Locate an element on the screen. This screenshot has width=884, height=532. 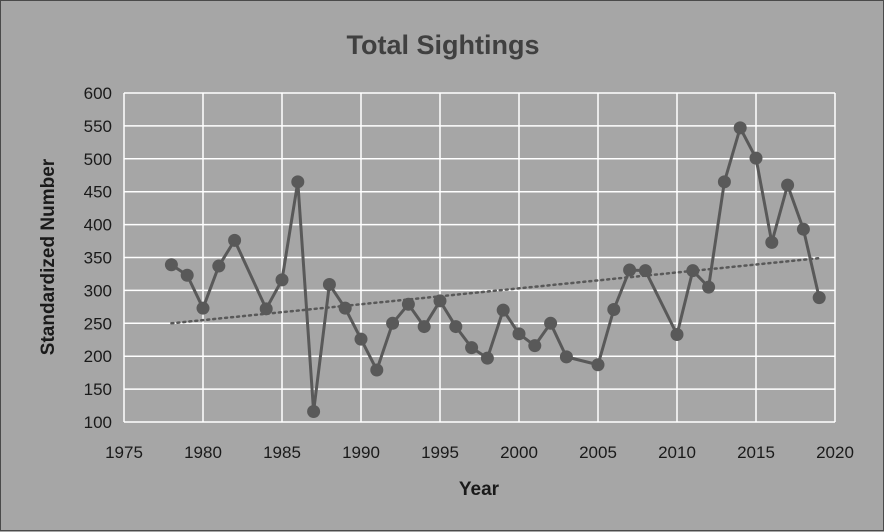
x-tick-label: 1985 is located at coordinates (282, 452).